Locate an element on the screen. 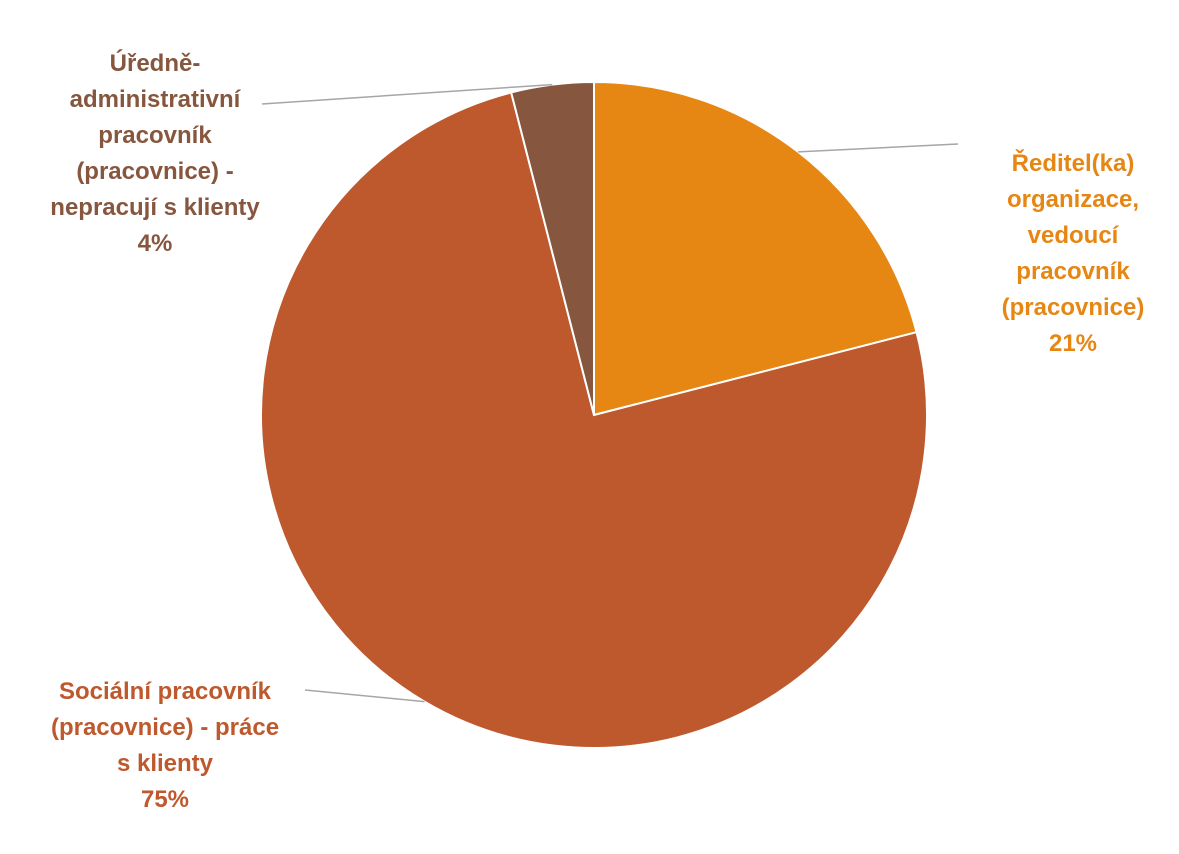 The image size is (1179, 854). leader-line-administrative is located at coordinates (407, 94).